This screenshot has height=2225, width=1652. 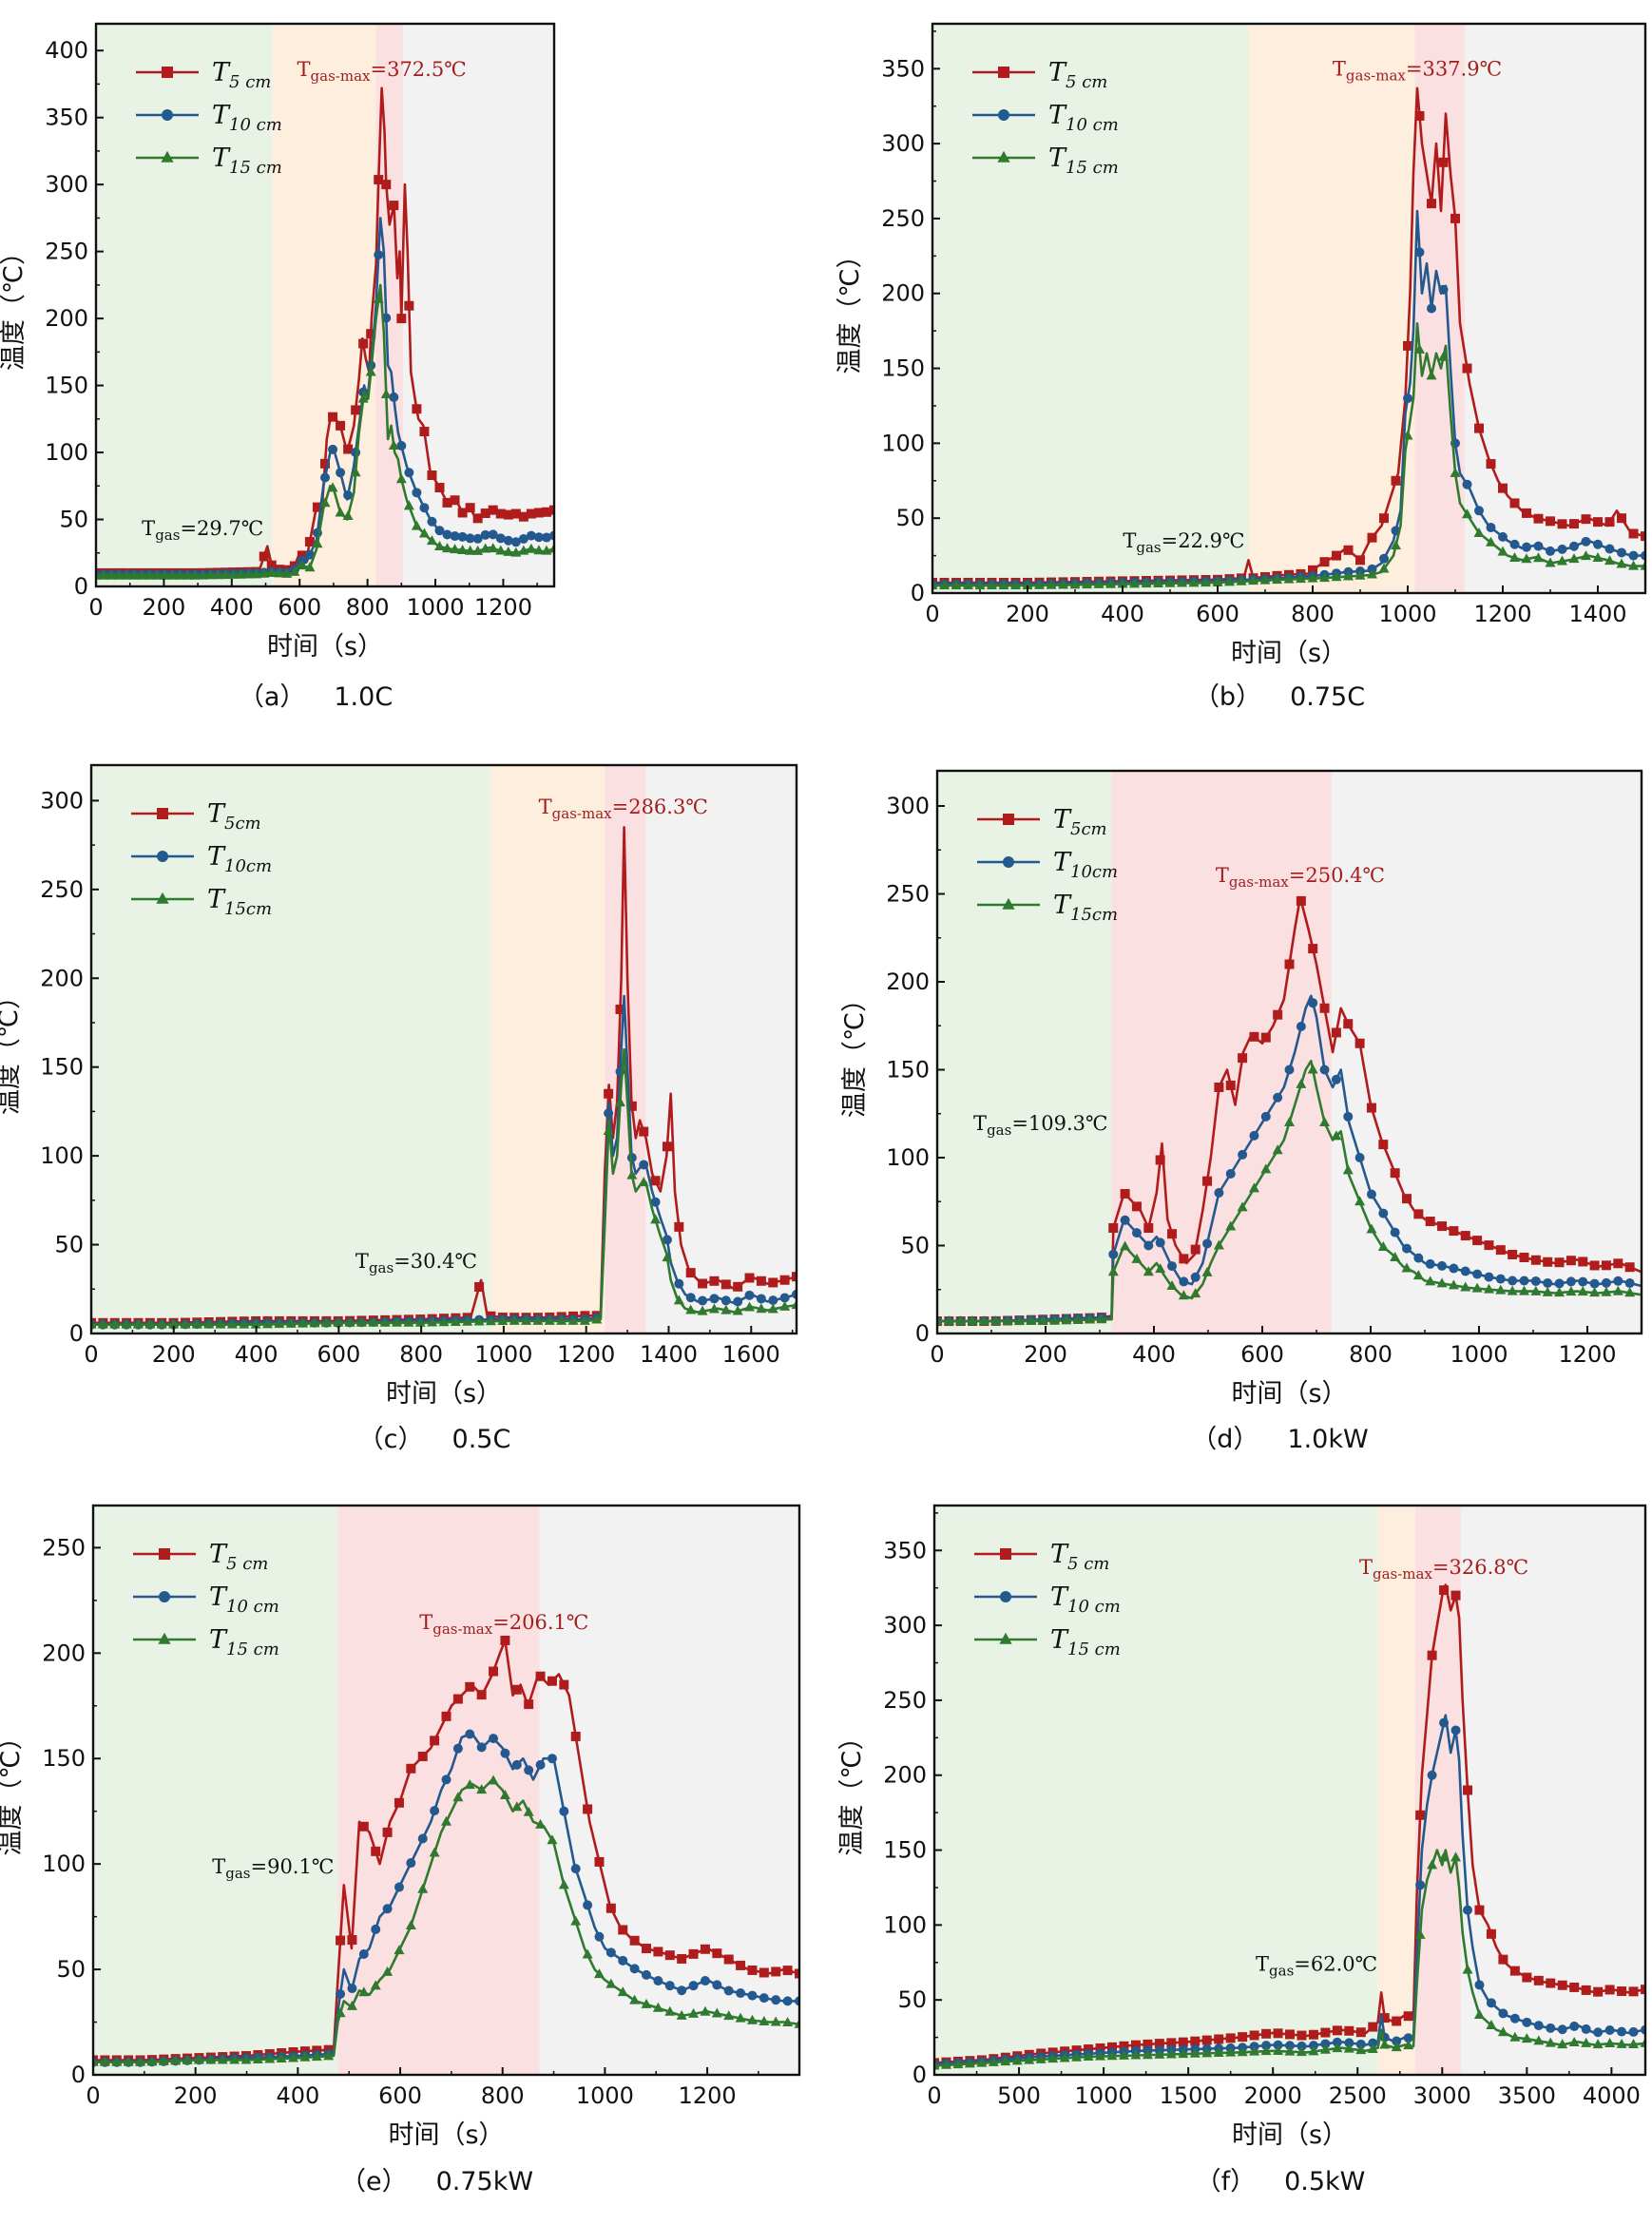 What do you see at coordinates (62, 1068) in the screenshot?
I see `y-tick-label: 150` at bounding box center [62, 1068].